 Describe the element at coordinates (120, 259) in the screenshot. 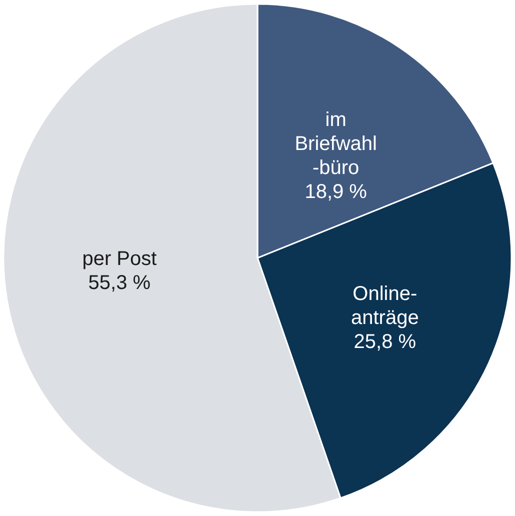

I see `slice-label: per Post` at that location.